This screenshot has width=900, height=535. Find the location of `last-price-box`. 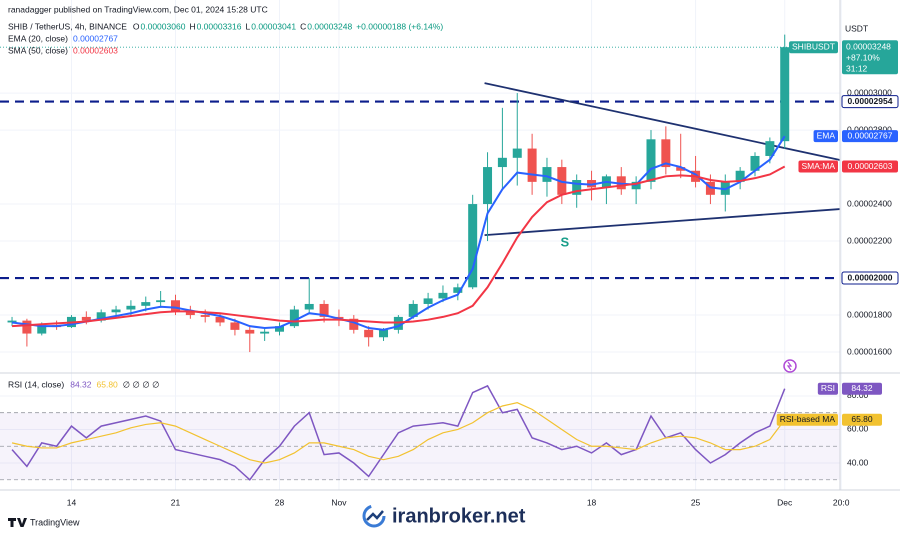

last-price-box is located at coordinates (870, 57).